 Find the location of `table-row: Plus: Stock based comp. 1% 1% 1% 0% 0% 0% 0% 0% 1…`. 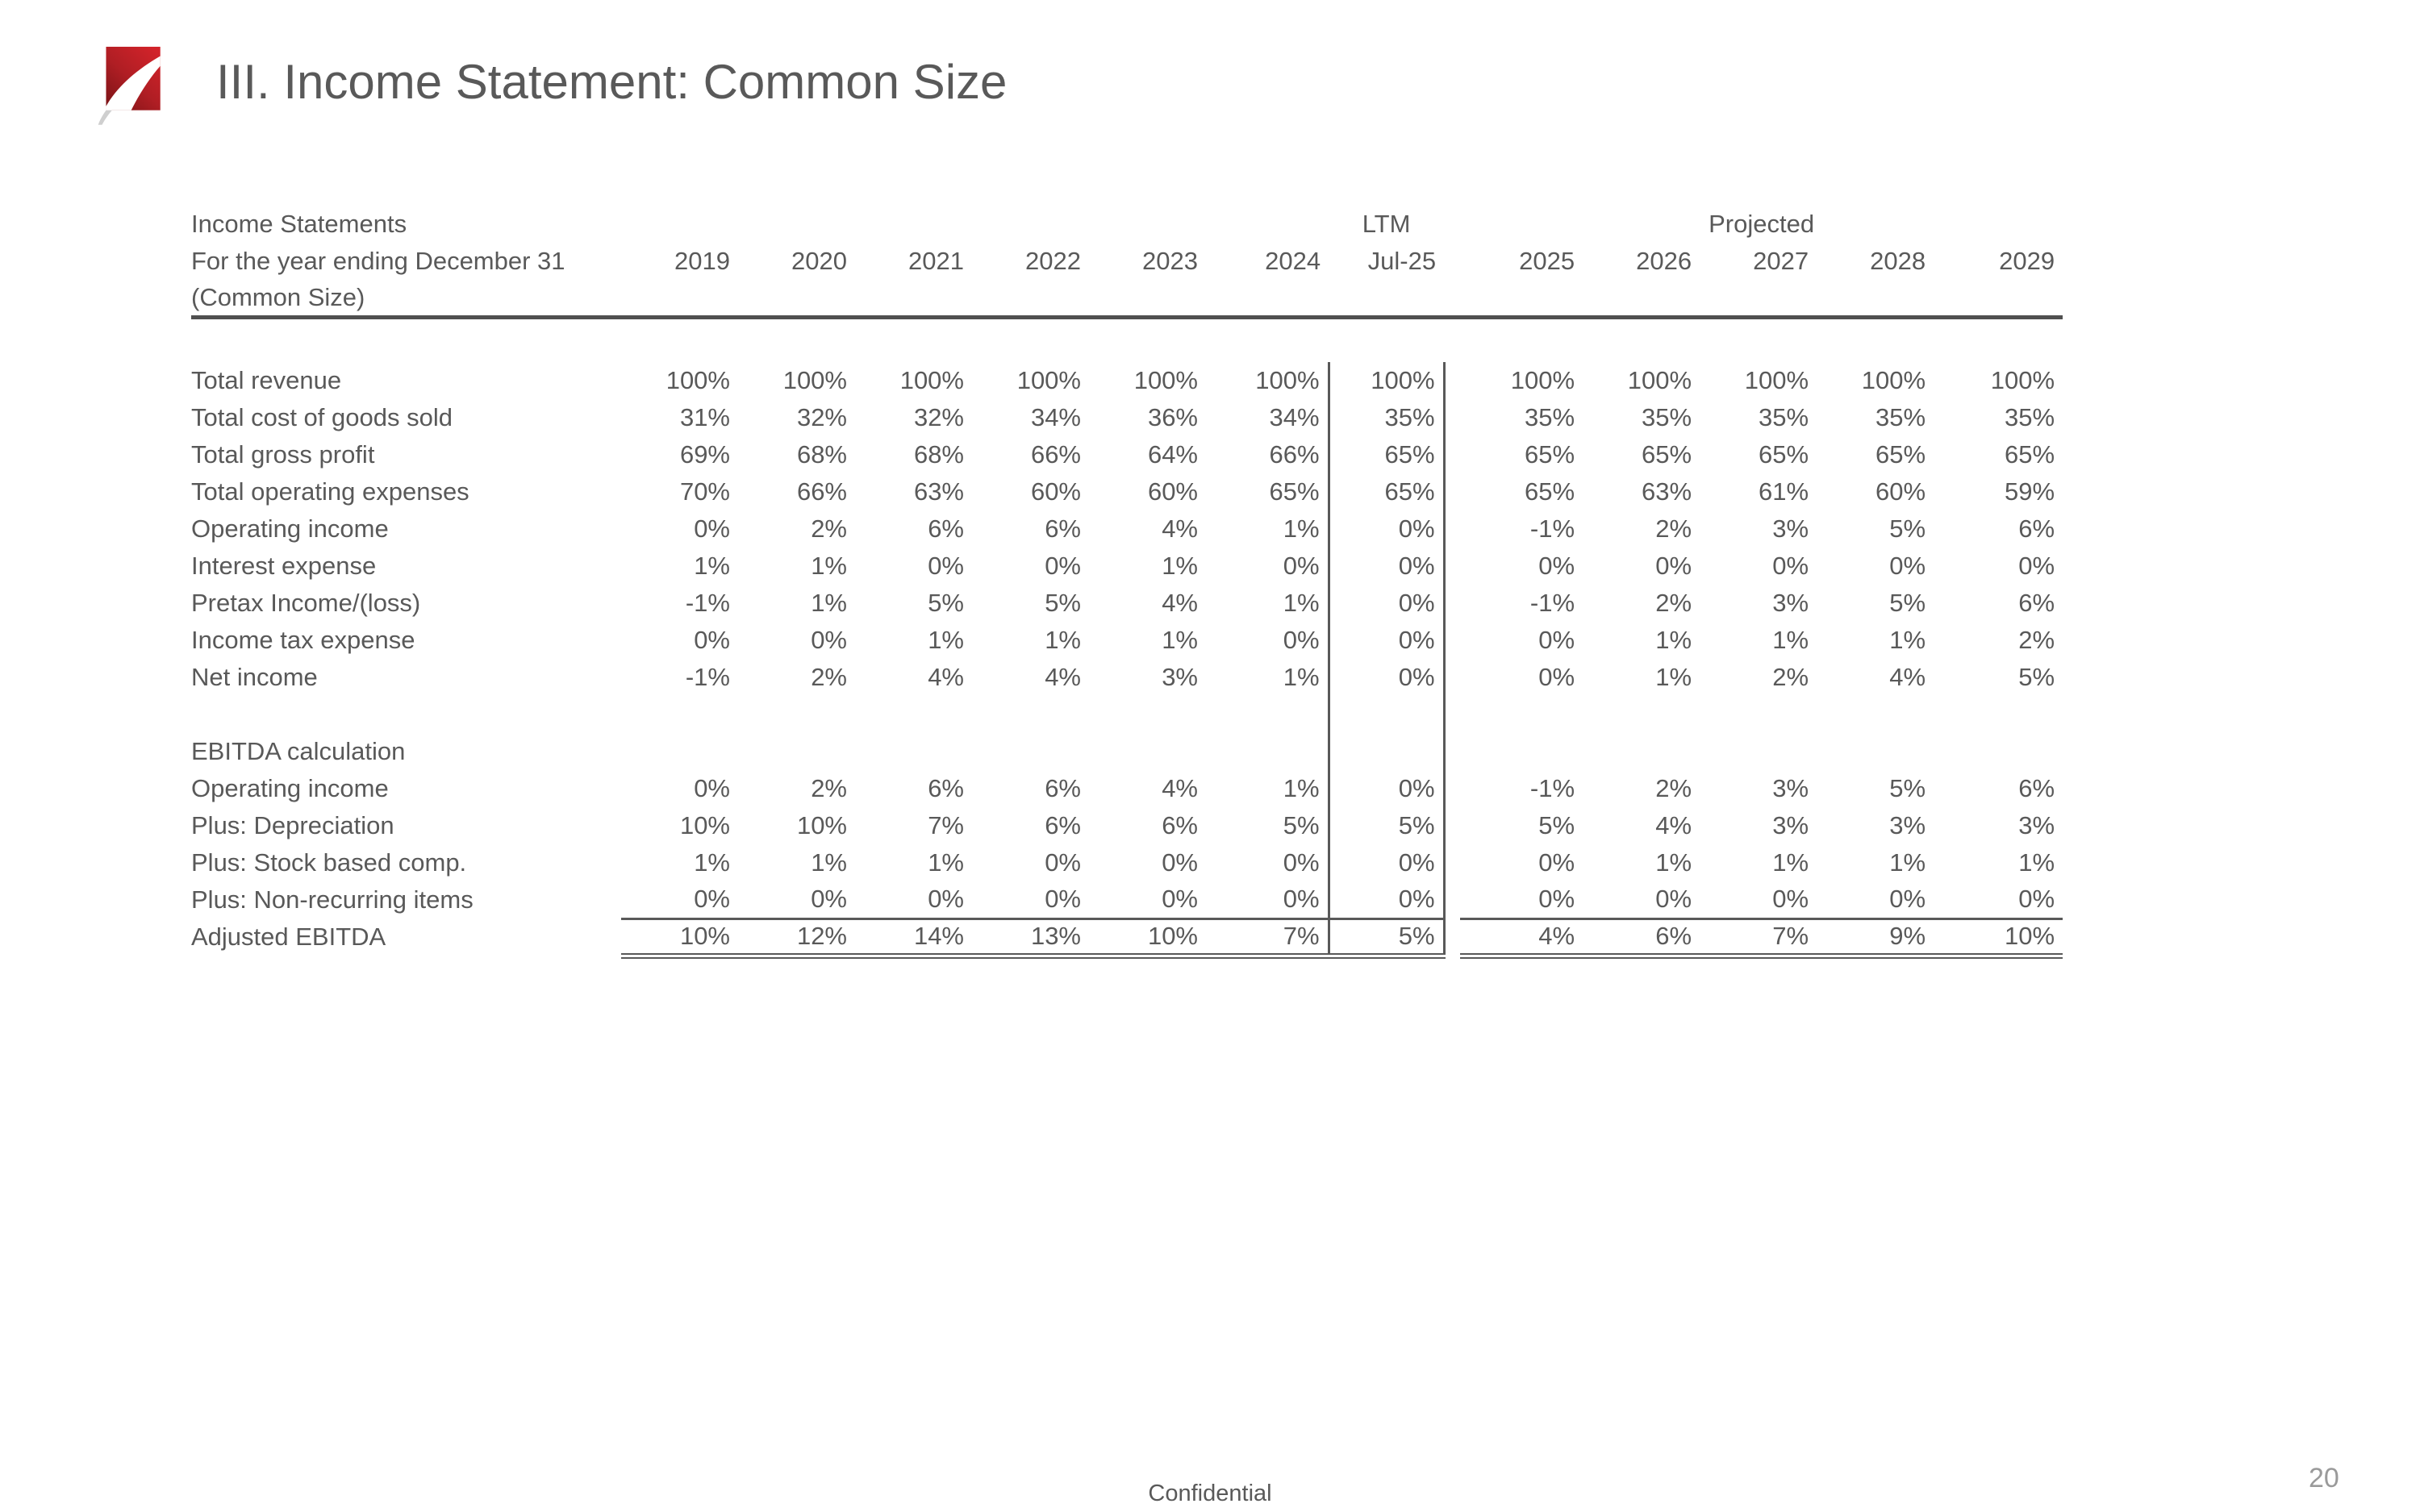

table-row: Plus: Stock based comp. 1% 1% 1% 0% 0% 0% 0% 0% 1… is located at coordinates (1127, 863).